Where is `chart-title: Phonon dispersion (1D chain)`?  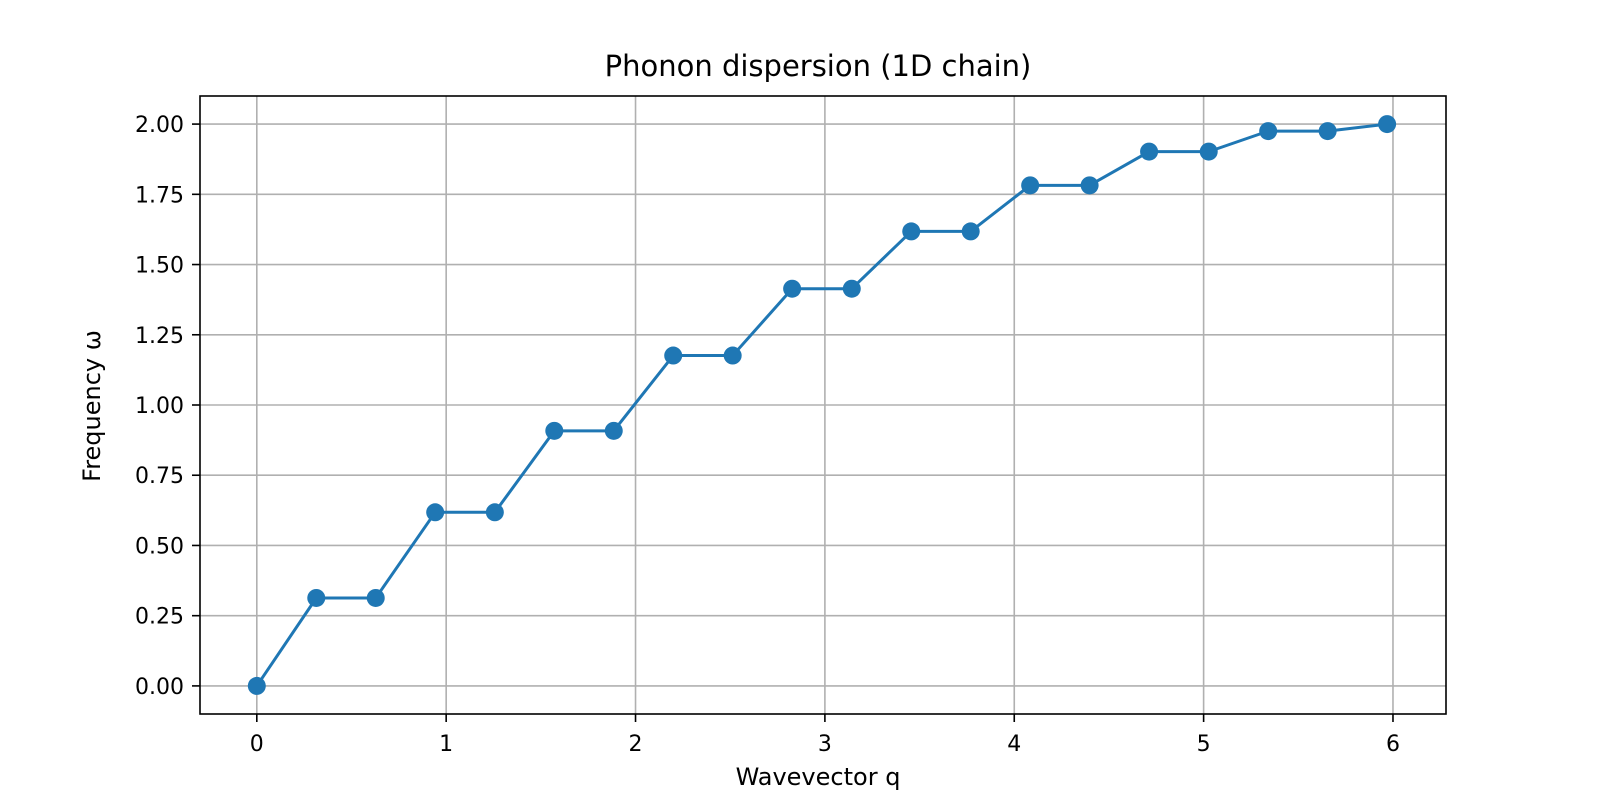
chart-title: Phonon dispersion (1D chain) is located at coordinates (818, 66).